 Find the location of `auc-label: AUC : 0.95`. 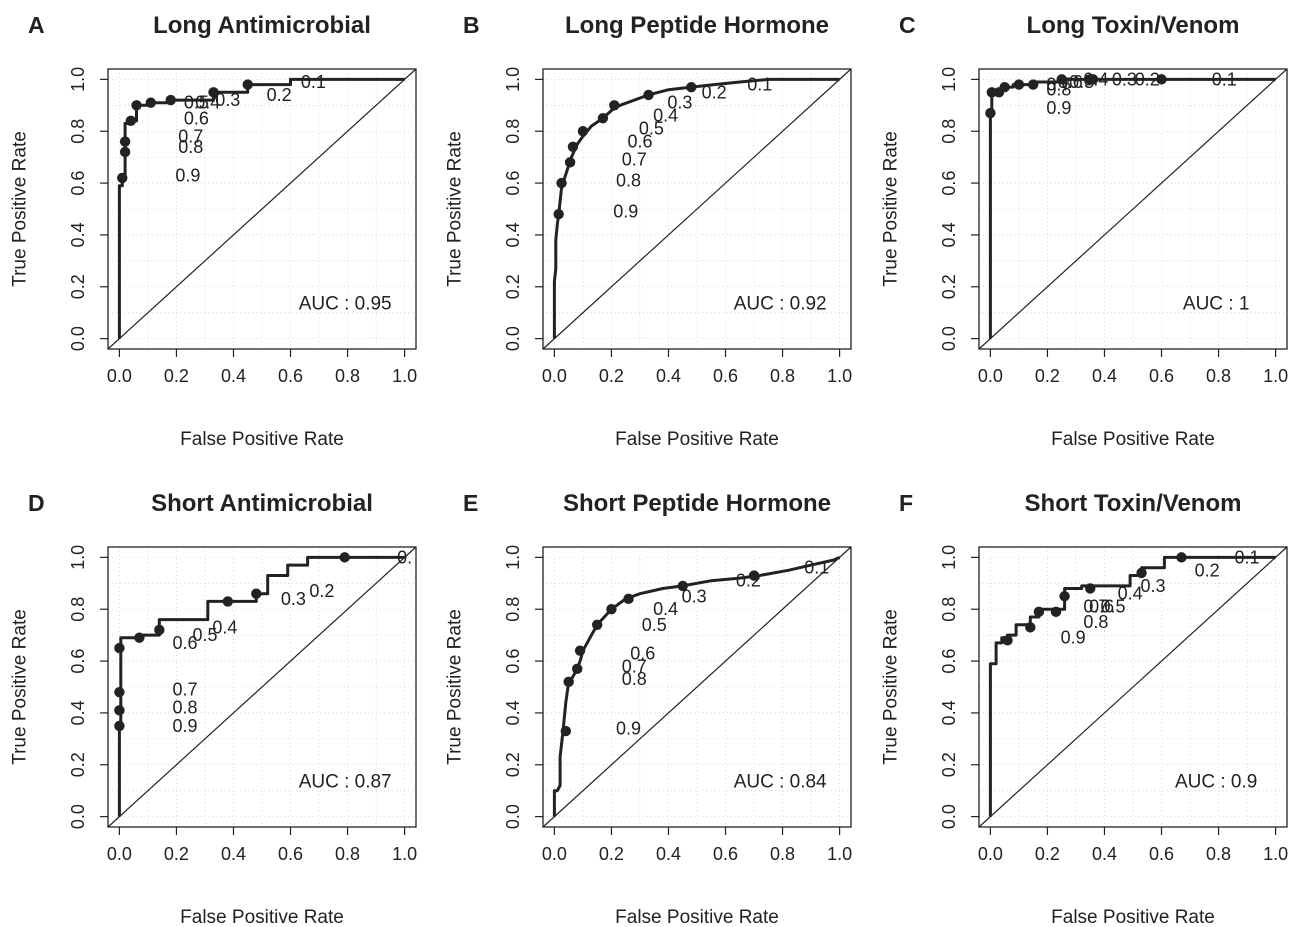

auc-label: AUC : 0.95 is located at coordinates (345, 304).